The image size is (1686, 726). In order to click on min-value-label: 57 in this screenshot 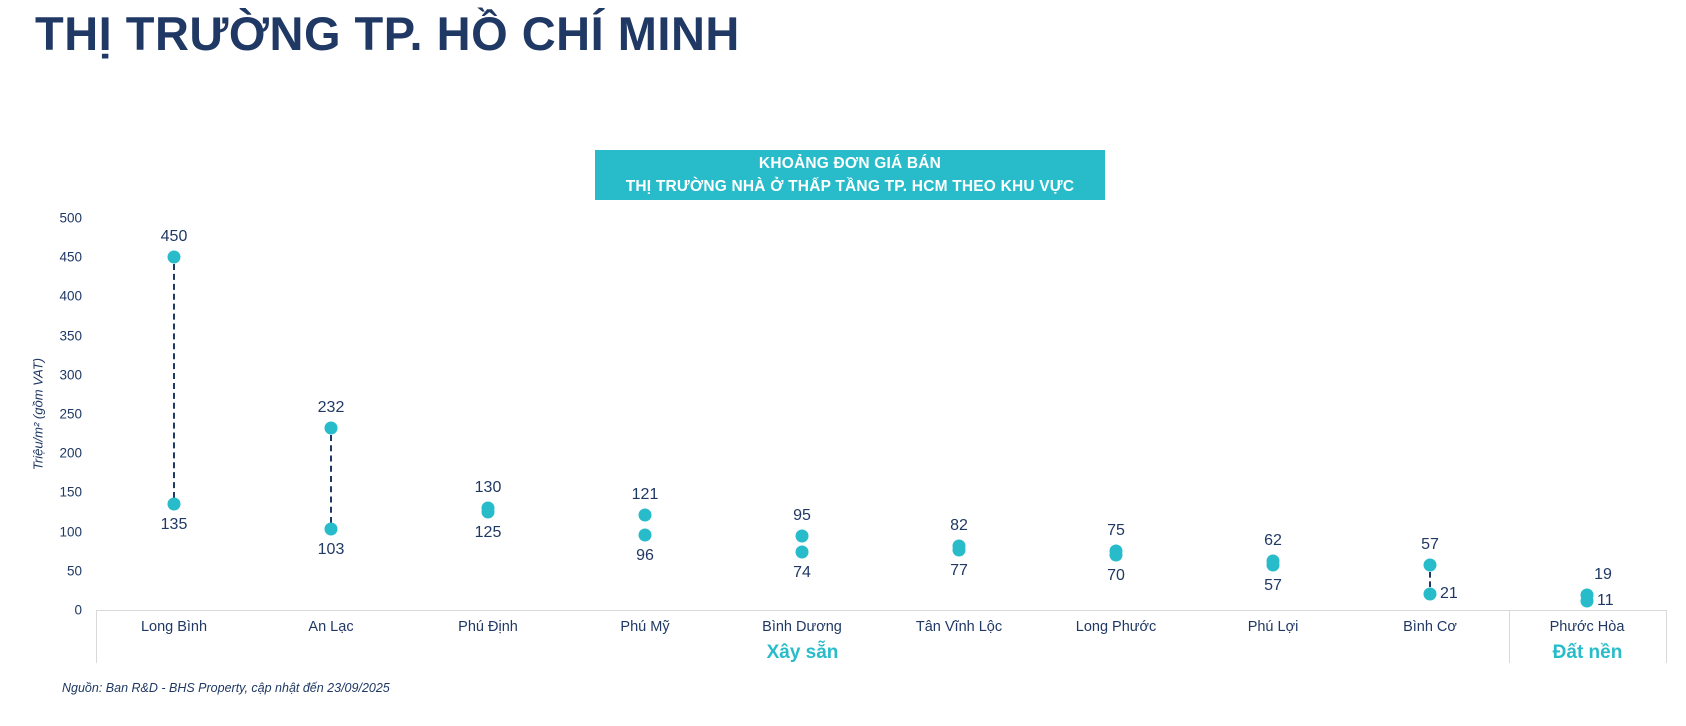, I will do `click(1273, 586)`.